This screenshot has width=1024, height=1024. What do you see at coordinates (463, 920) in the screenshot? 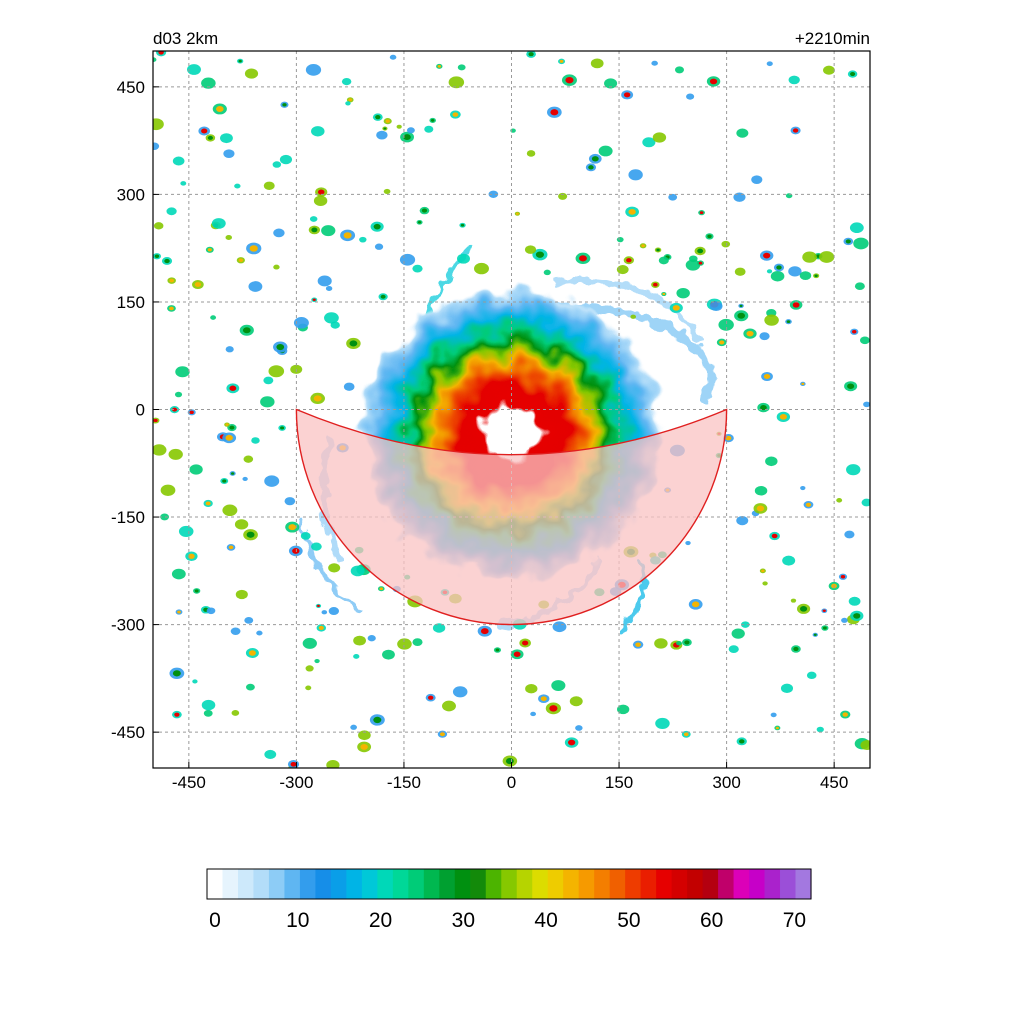
I see `colorbar-tick-label: 30` at bounding box center [463, 920].